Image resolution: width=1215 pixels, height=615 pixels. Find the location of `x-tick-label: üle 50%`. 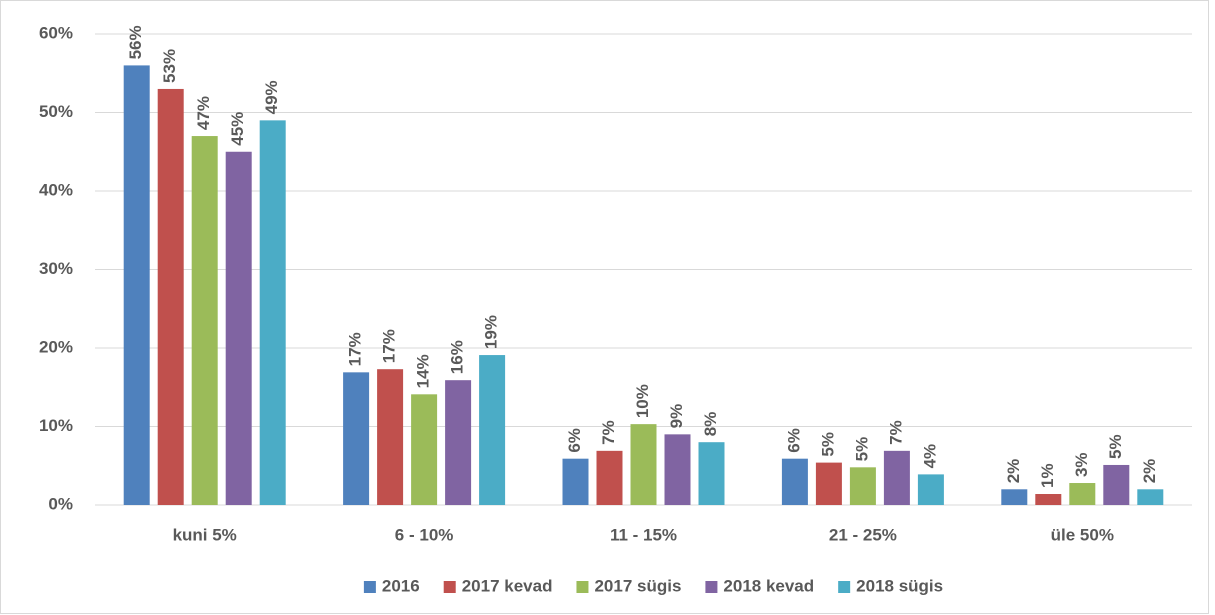

x-tick-label: üle 50% is located at coordinates (1082, 534).